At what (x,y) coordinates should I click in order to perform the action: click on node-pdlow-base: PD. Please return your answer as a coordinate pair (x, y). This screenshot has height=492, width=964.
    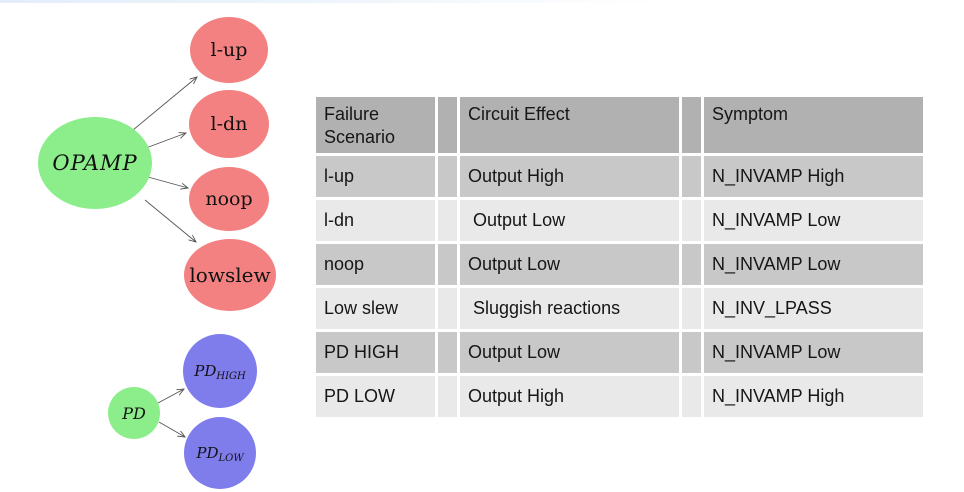
    Looking at the image, I should click on (206, 453).